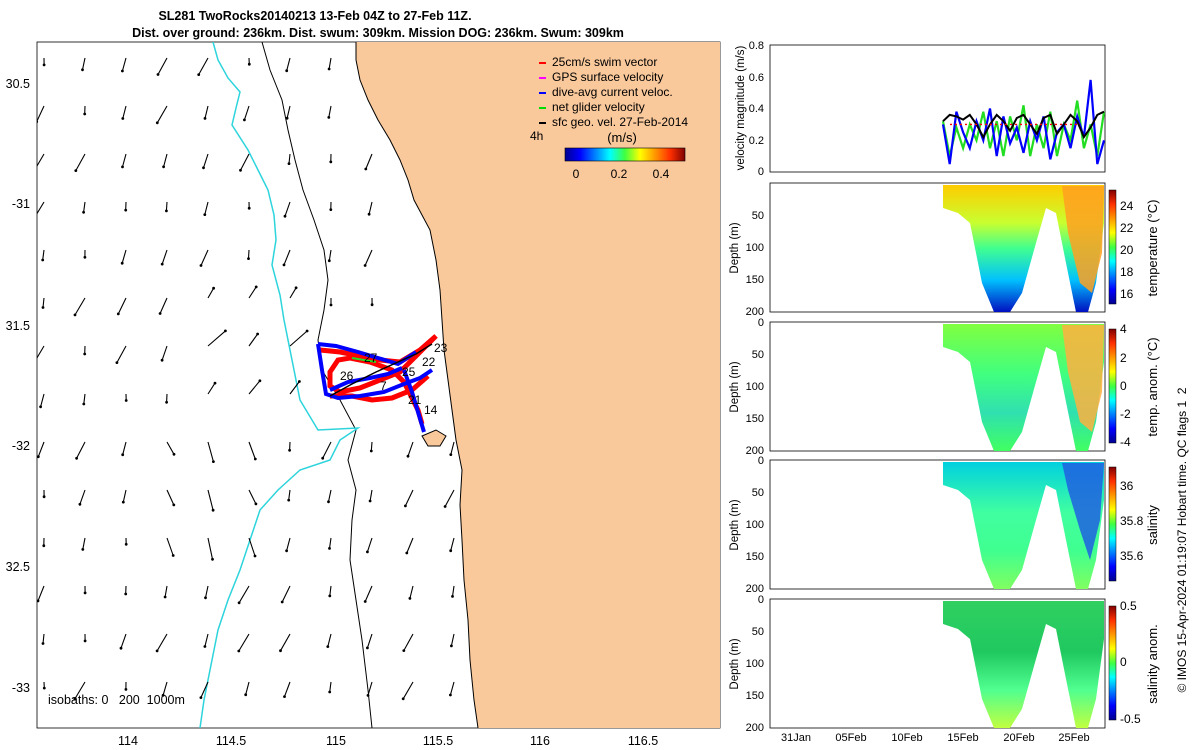 Image resolution: width=1200 pixels, height=750 pixels. I want to click on y-tick-label: -31, so click(21, 204).